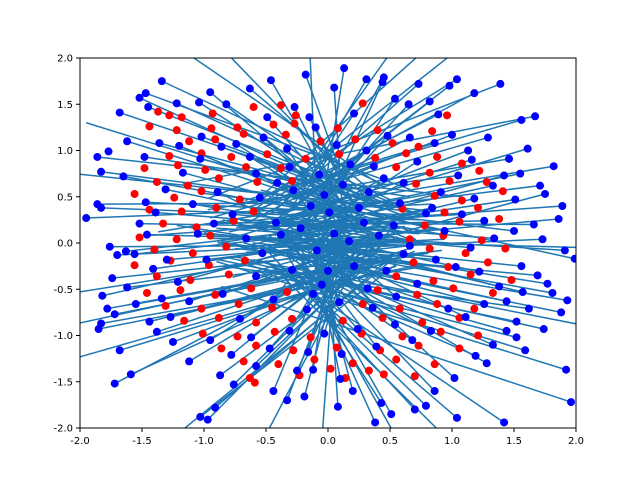  What do you see at coordinates (142, 441) in the screenshot?
I see `x-tick-label: -1.5` at bounding box center [142, 441].